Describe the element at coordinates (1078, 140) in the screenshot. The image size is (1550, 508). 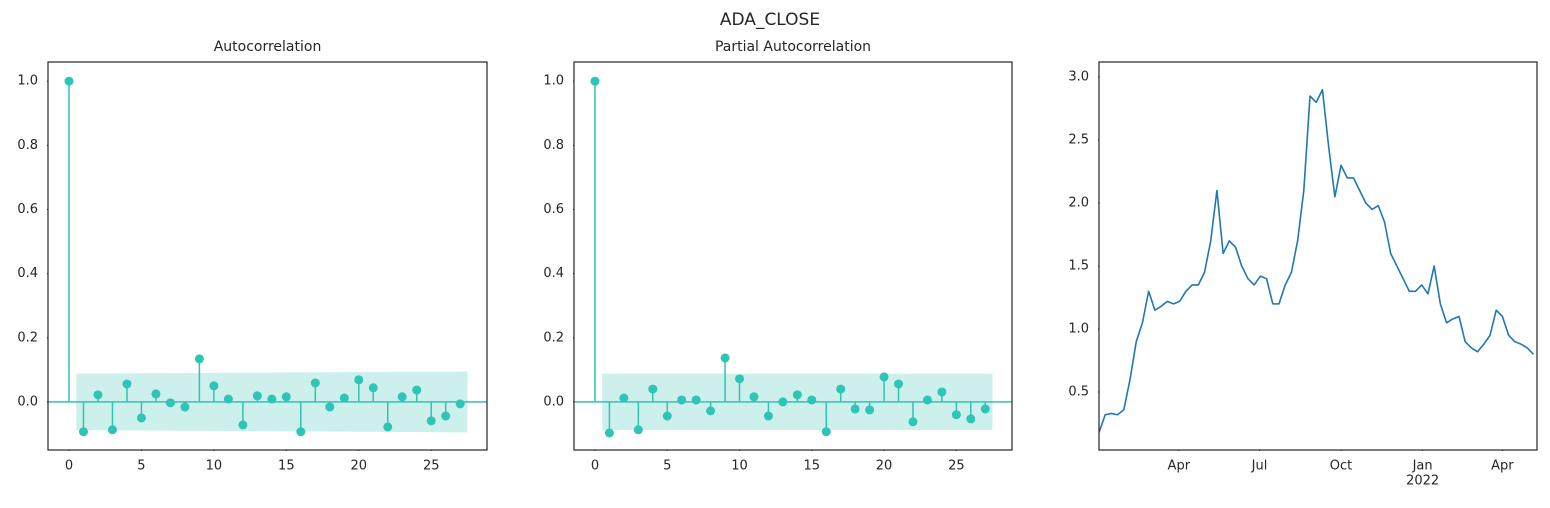
I see `y-tick-label: 2.5` at that location.